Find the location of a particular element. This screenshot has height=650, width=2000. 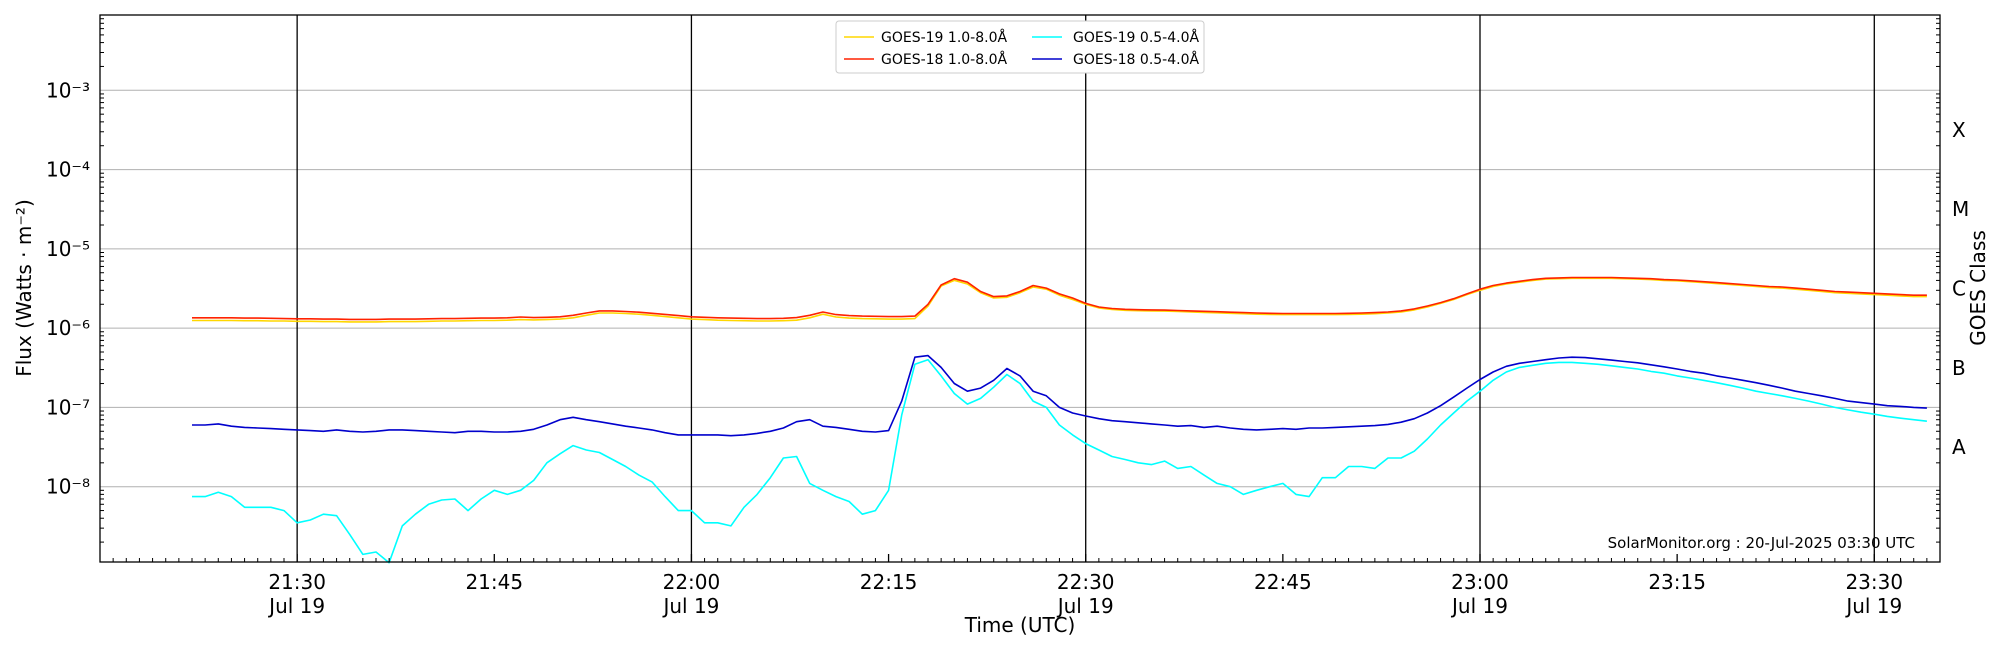

goes-class-label: A is located at coordinates (1959, 447).